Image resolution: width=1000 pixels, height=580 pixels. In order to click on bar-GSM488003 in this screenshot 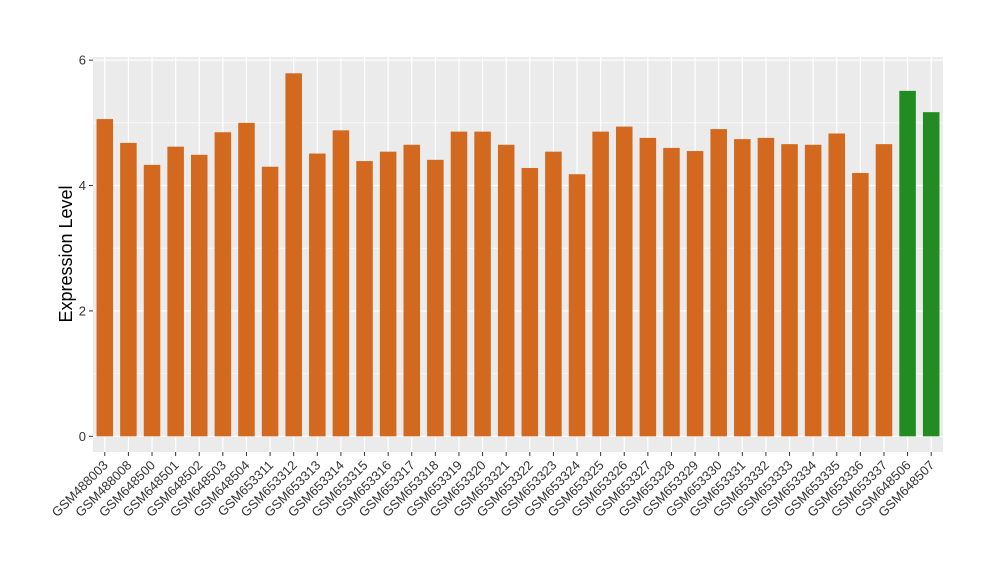, I will do `click(105, 278)`.